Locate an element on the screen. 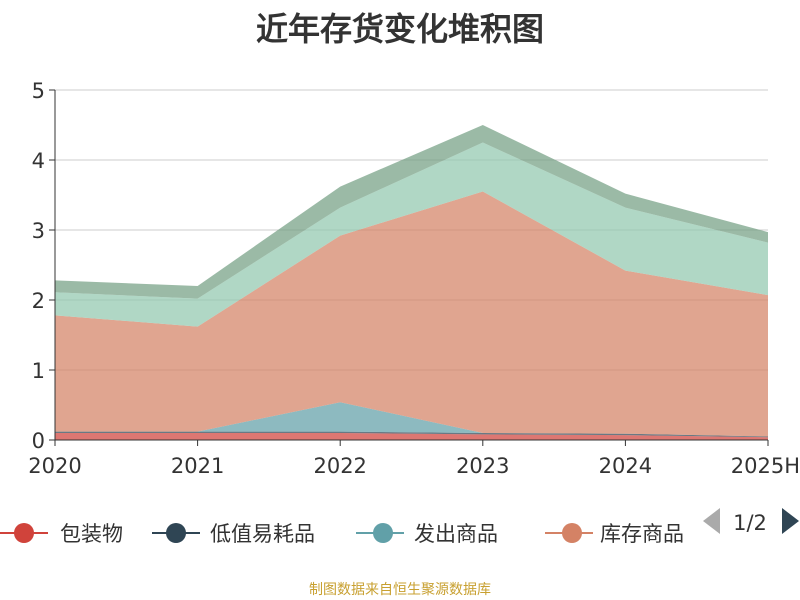  legend-page-indicator: 1/2 is located at coordinates (750, 523).